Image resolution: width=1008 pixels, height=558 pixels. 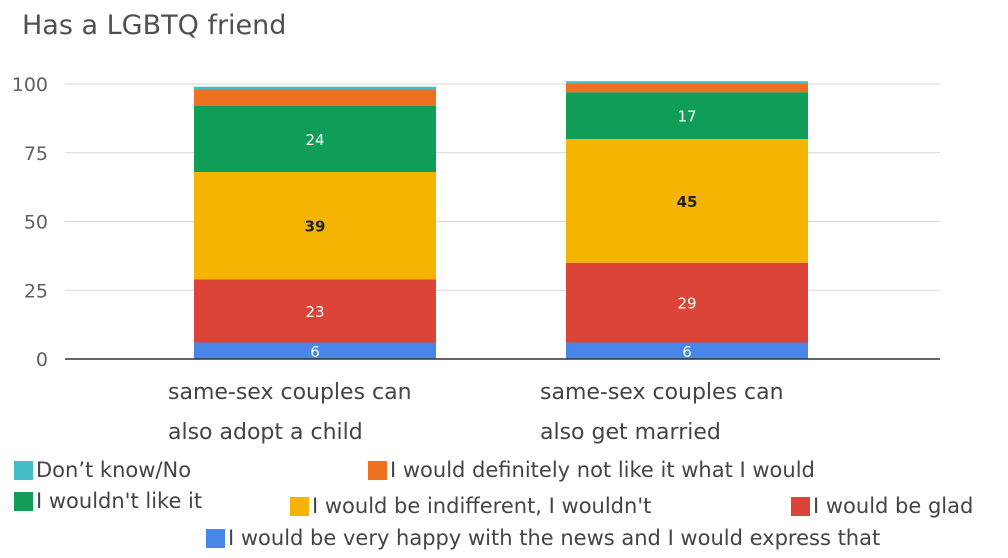 I want to click on y-tick-label: 0, so click(x=42, y=360).